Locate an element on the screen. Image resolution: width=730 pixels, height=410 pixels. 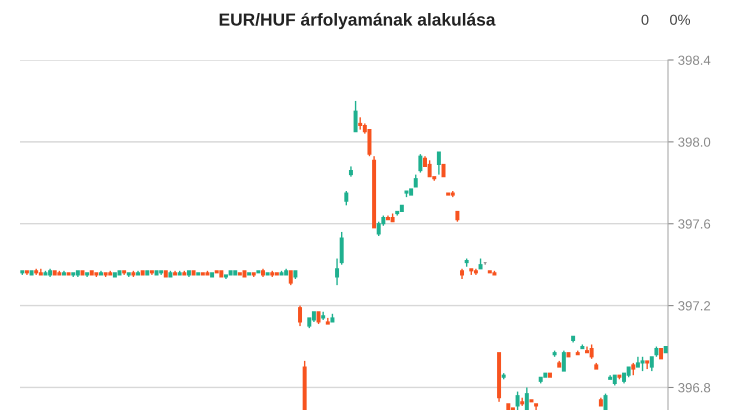
text: 0% is located at coordinates (680, 19).